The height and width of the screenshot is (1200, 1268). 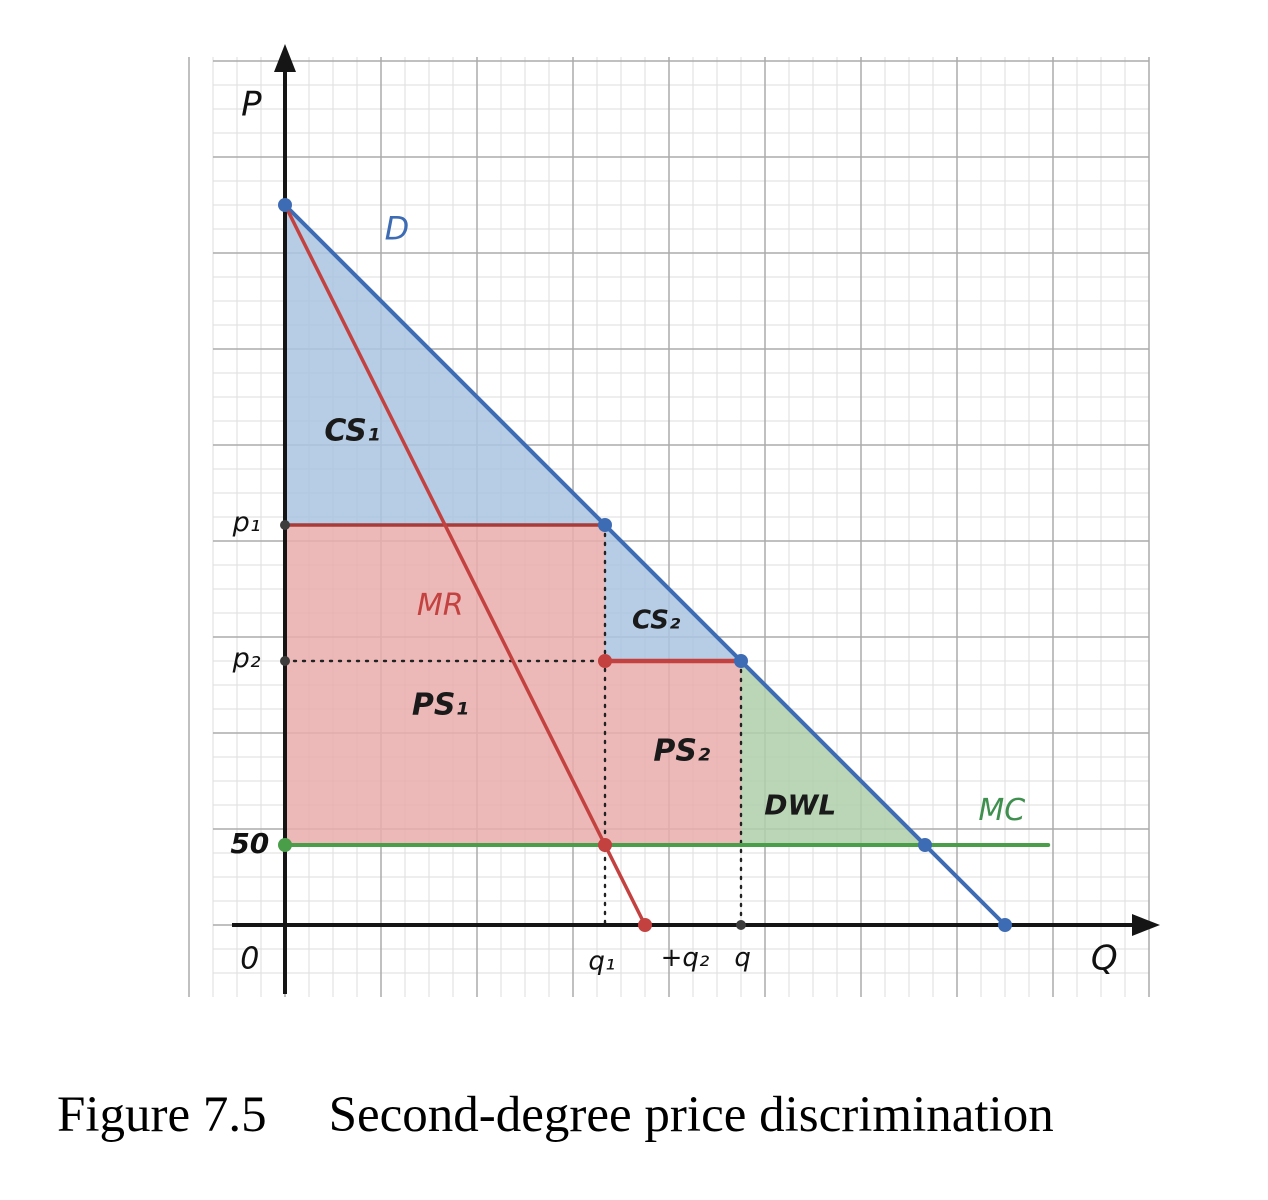 What do you see at coordinates (352, 431) in the screenshot?
I see `label-cs1: CS₁` at bounding box center [352, 431].